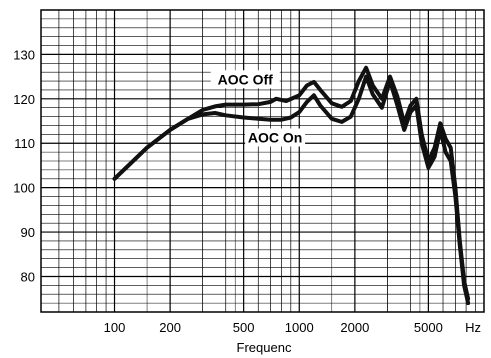  What do you see at coordinates (28, 232) in the screenshot?
I see `y-tick-label: 90` at bounding box center [28, 232].